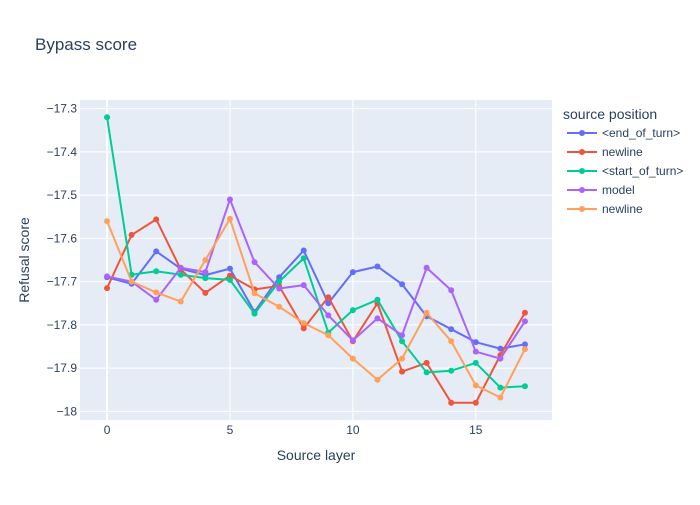  What do you see at coordinates (353, 430) in the screenshot?
I see `x-tick-label: 10` at bounding box center [353, 430].